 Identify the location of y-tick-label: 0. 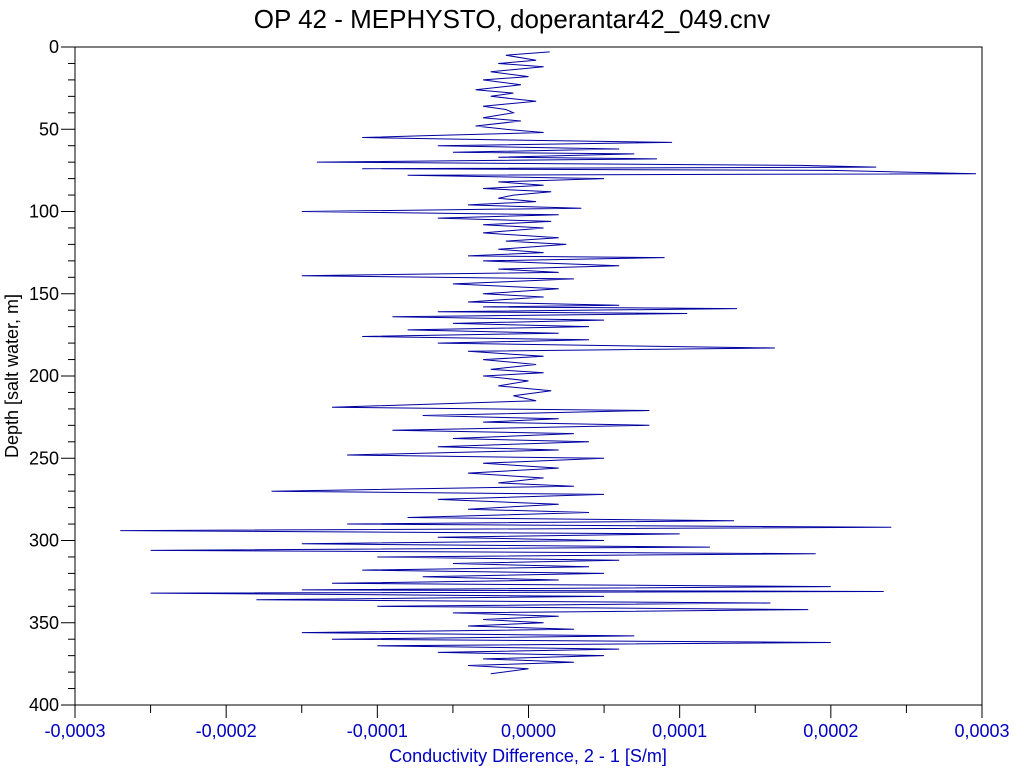
(54, 47).